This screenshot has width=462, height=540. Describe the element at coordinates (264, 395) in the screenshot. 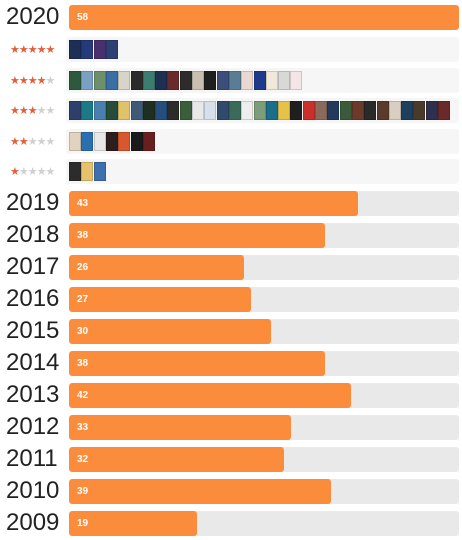

I see `year-bar: 42` at that location.